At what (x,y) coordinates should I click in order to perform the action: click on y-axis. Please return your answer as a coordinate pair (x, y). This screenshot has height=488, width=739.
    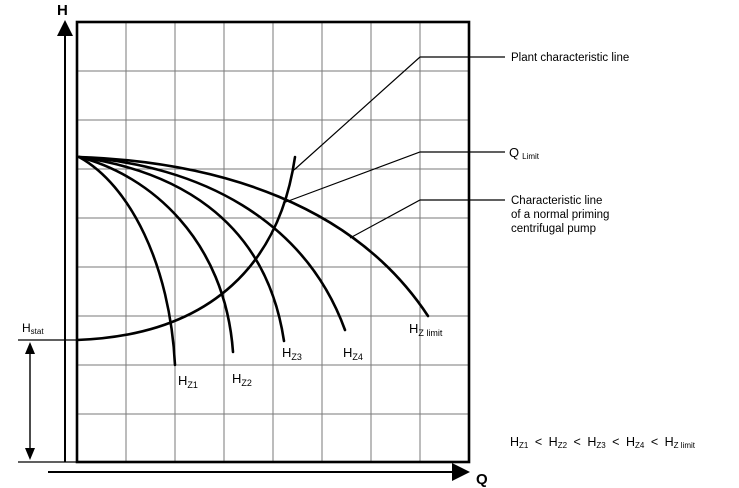
    Looking at the image, I should click on (65, 241).